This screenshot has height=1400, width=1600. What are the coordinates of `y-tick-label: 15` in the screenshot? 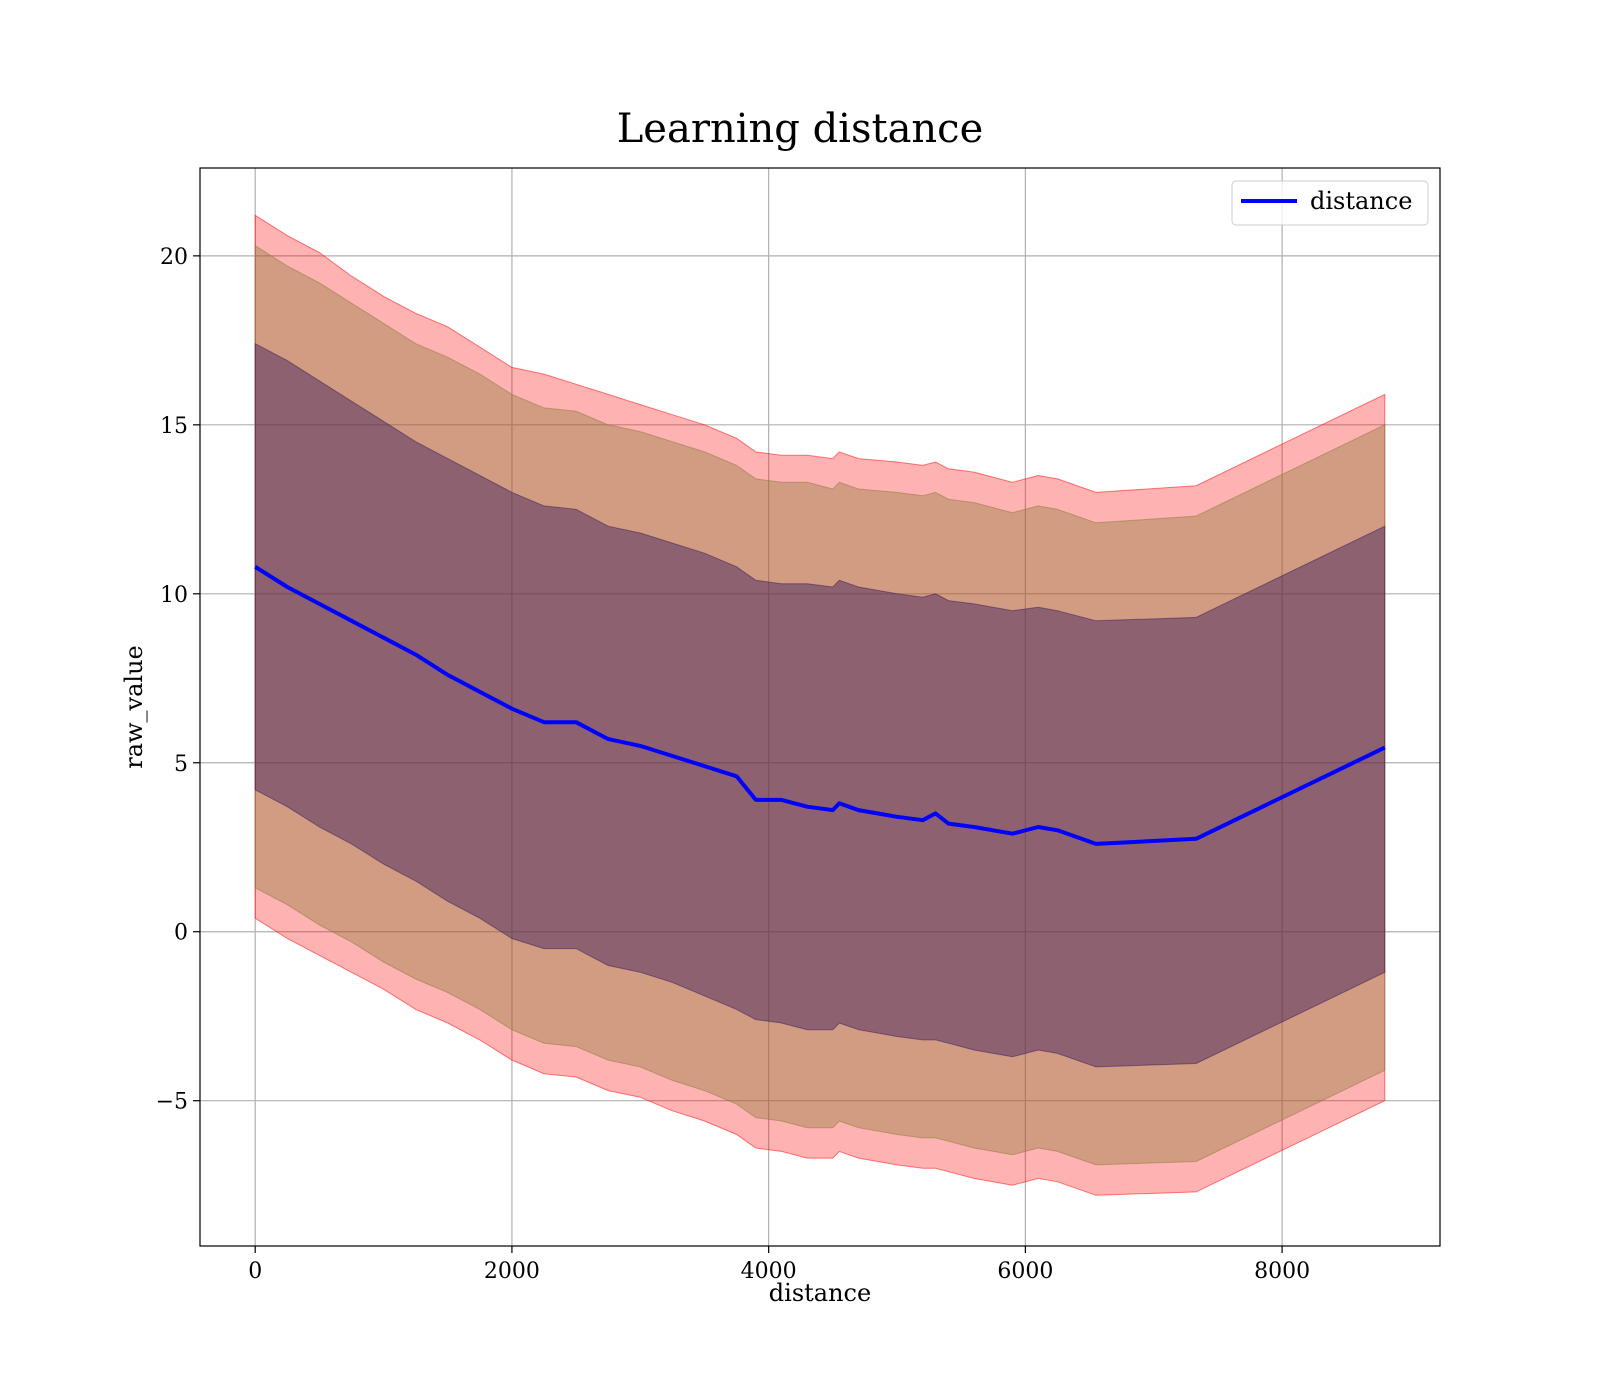 It's located at (174, 426).